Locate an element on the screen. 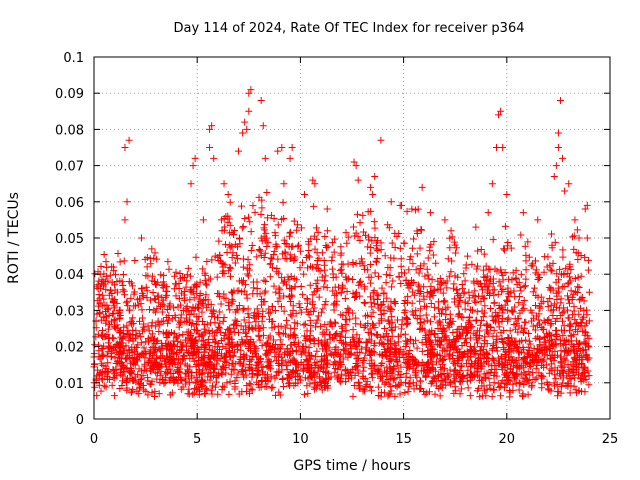  y-axis-label: ROTI / TECUs is located at coordinates (14, 238).